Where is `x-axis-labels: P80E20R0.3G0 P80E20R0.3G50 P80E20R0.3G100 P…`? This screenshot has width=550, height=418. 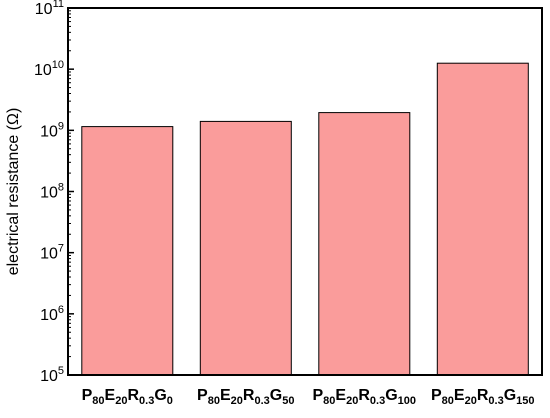 x-axis-labels: P80E20R0.3G0 P80E20R0.3G50 P80E20R0.3G100 P… is located at coordinates (308, 397).